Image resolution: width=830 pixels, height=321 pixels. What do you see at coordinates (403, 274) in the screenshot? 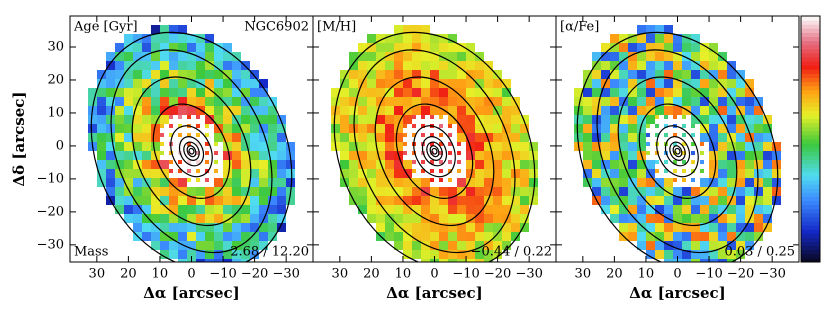
I see `x-tick-label: 10` at bounding box center [403, 274].